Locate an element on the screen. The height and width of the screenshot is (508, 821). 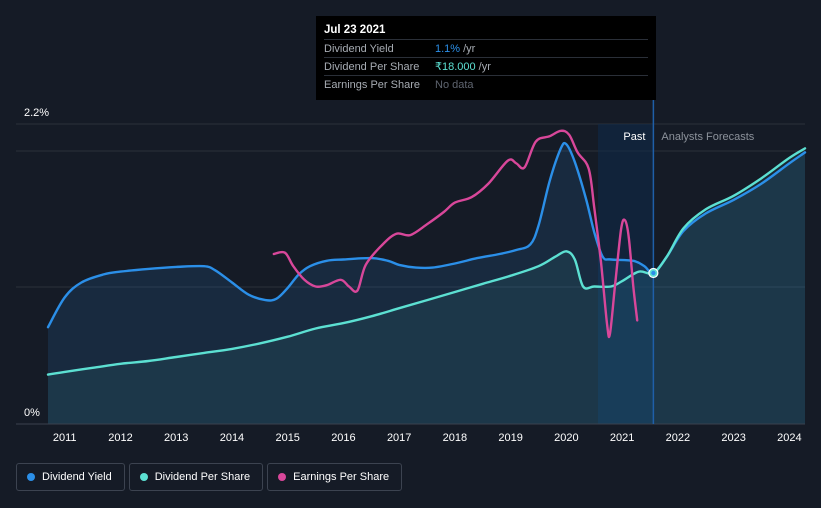
tooltip-label: Earnings Per Share is located at coordinates (372, 84).